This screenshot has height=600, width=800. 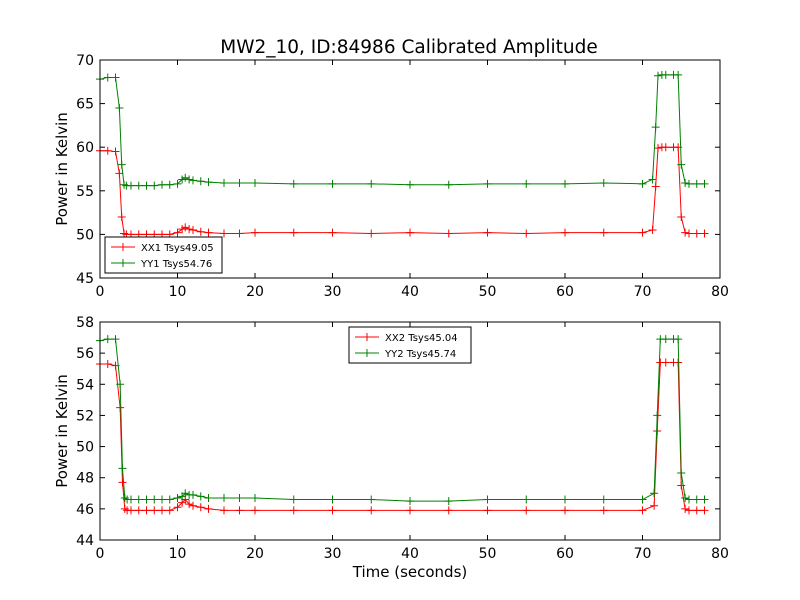 What do you see at coordinates (178, 554) in the screenshot?
I see `bottom-plot-x-tick-label: 10` at bounding box center [178, 554].